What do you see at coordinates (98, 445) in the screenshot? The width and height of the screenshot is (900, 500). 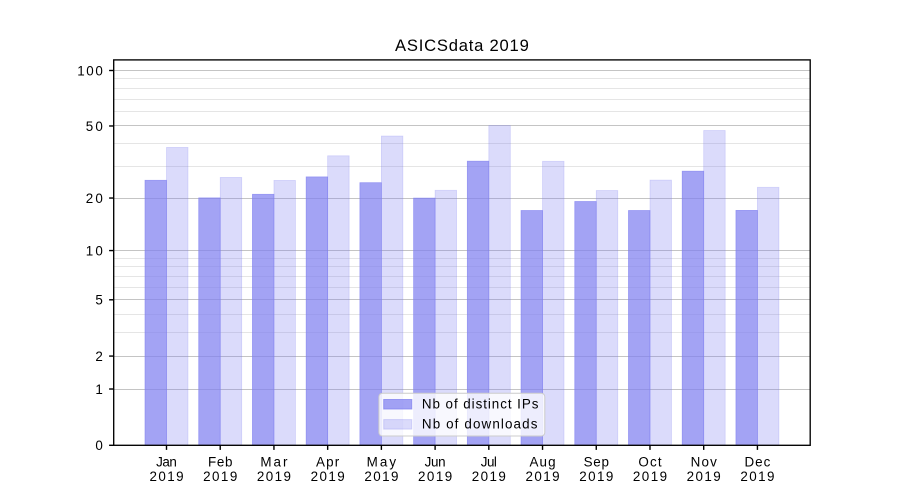 I see `svg-text: 0` at bounding box center [98, 445].